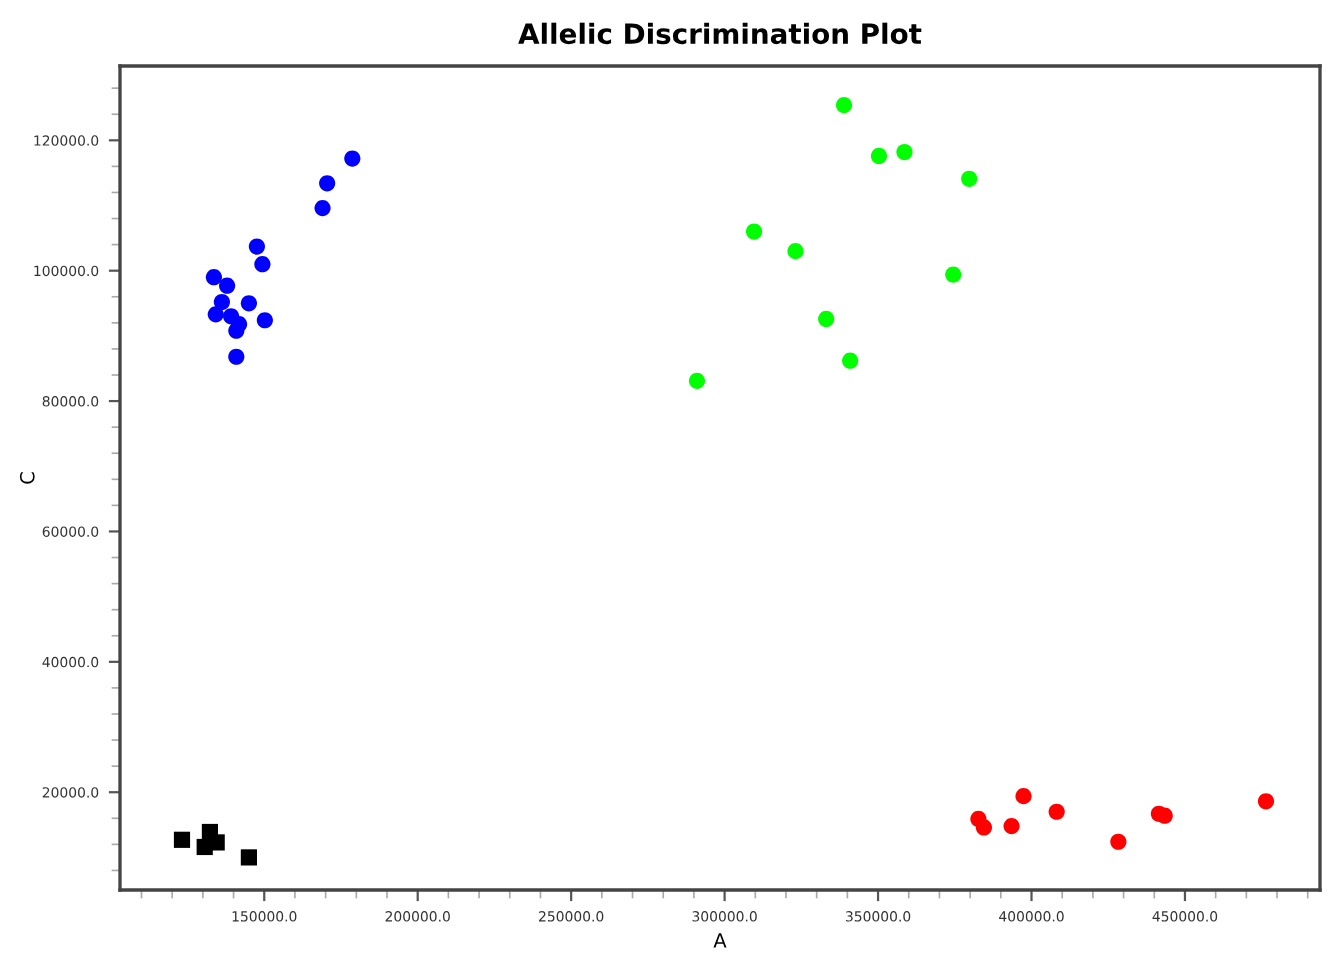 This screenshot has width=1330, height=962. I want to click on chart-title: Allelic Discrimination Plot, so click(720, 33).